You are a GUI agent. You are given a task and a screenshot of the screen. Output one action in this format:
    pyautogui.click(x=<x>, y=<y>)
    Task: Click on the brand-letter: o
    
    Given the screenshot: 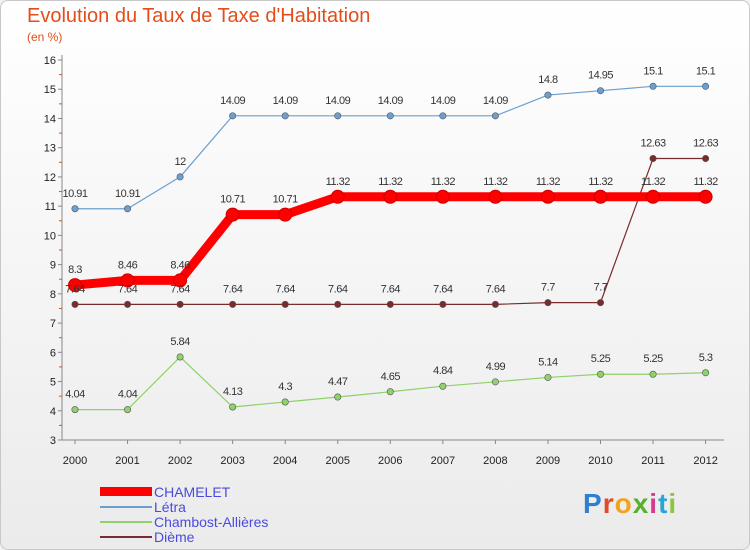 What is the action you would take?
    pyautogui.click(x=623, y=503)
    